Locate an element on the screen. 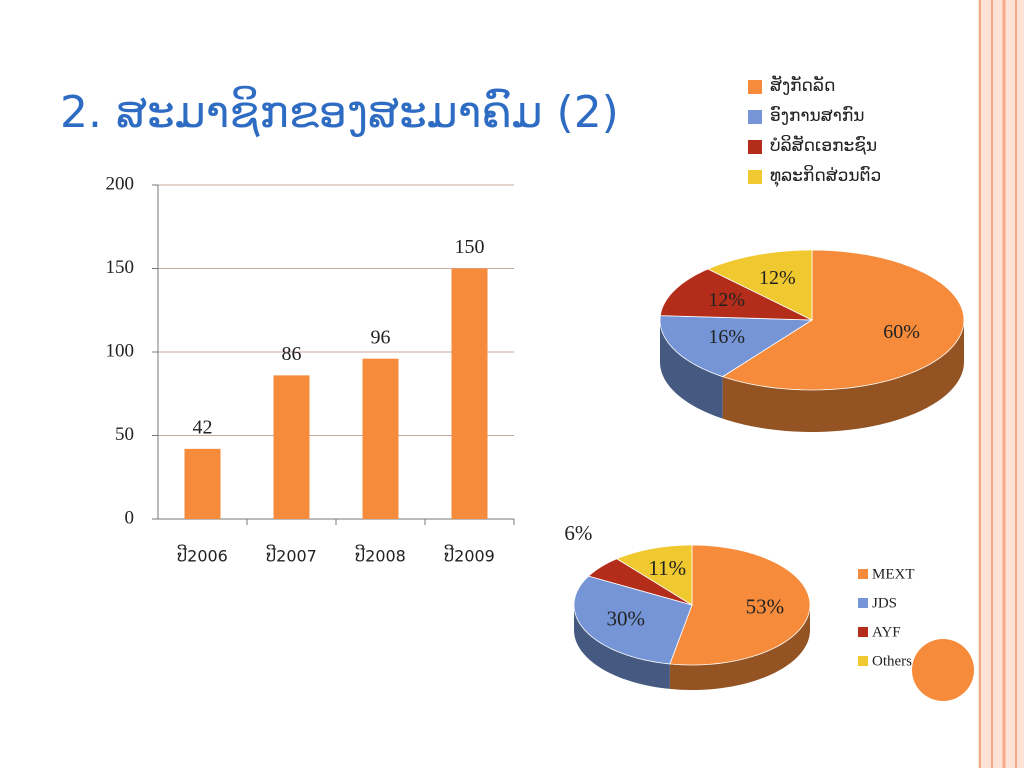  data-label: 96 is located at coordinates (381, 337).